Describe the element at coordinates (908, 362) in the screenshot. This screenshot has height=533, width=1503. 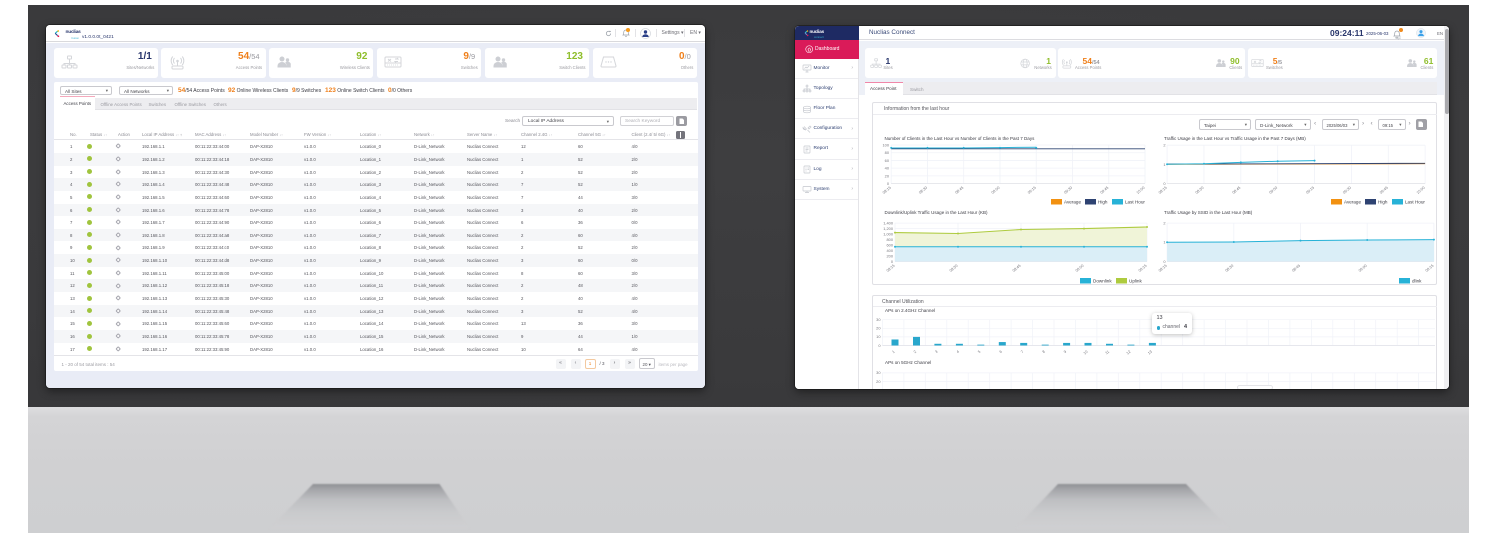
I see `svg-text: APs on 5GHz Channel` at that location.